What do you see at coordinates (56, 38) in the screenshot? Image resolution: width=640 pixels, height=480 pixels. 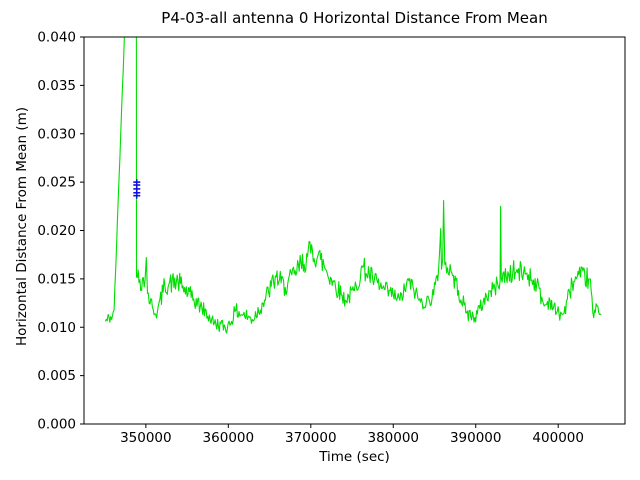 I see `y-tick-label: 0.040` at bounding box center [56, 38].